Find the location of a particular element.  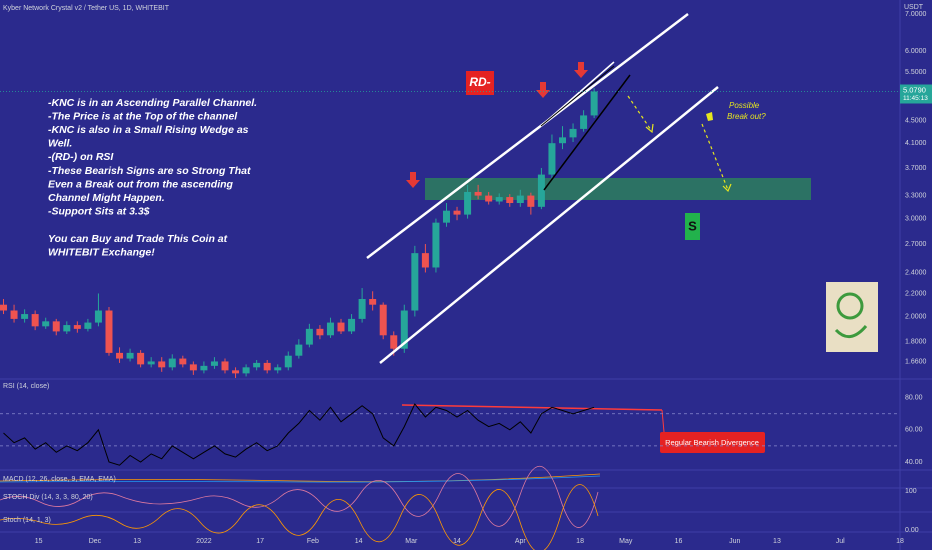

y-tick-label: 40.00 is located at coordinates (914, 462).